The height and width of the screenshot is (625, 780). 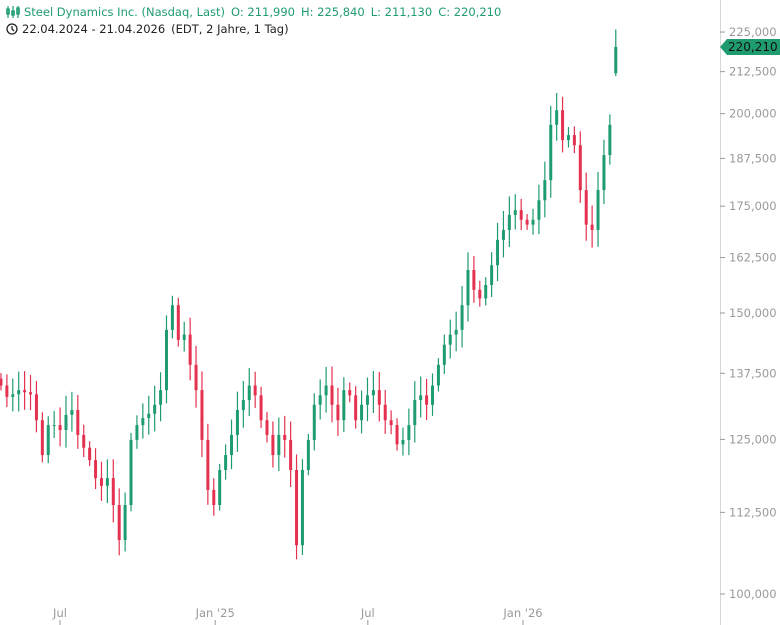 What do you see at coordinates (753, 594) in the screenshot?
I see `y-tick-label: 100,000` at bounding box center [753, 594].